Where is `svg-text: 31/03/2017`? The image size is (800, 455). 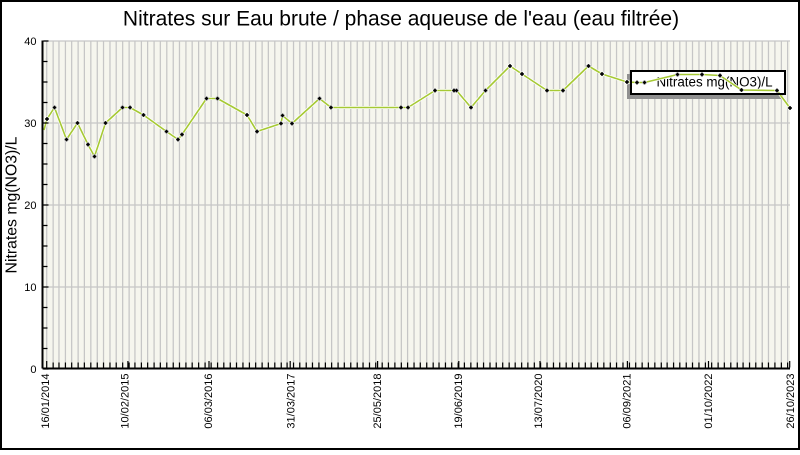
svg-text: 31/03/2017 is located at coordinates (292, 401).